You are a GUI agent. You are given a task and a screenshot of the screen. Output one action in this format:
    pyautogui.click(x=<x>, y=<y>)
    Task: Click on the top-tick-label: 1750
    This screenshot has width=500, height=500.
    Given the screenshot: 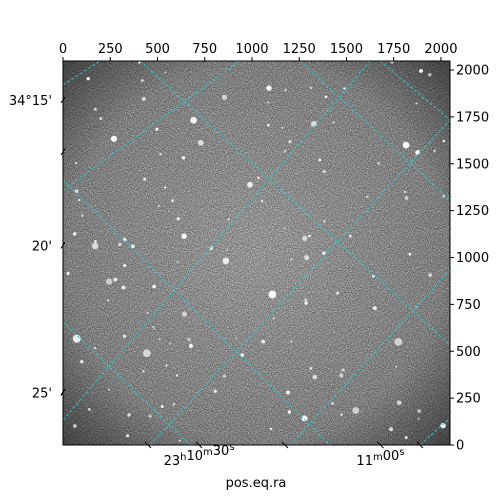 What is the action you would take?
    pyautogui.click(x=393, y=49)
    